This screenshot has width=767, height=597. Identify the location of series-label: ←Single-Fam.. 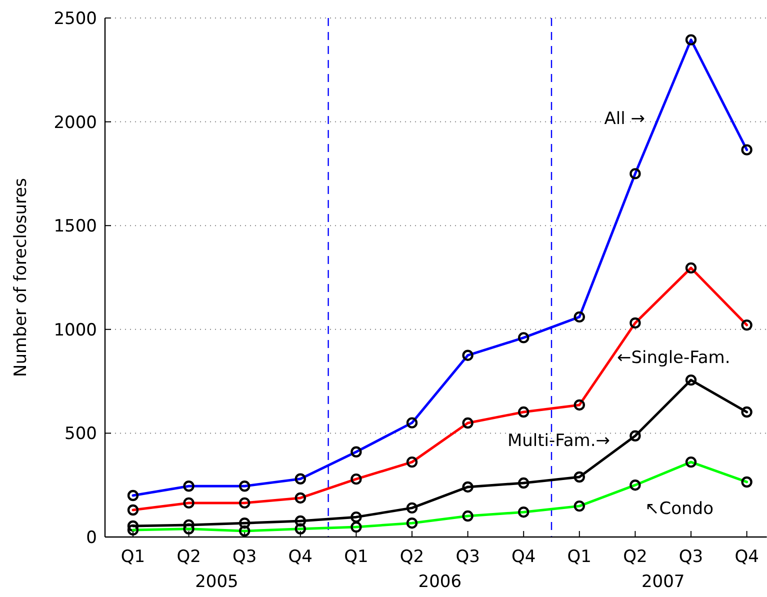
(673, 358).